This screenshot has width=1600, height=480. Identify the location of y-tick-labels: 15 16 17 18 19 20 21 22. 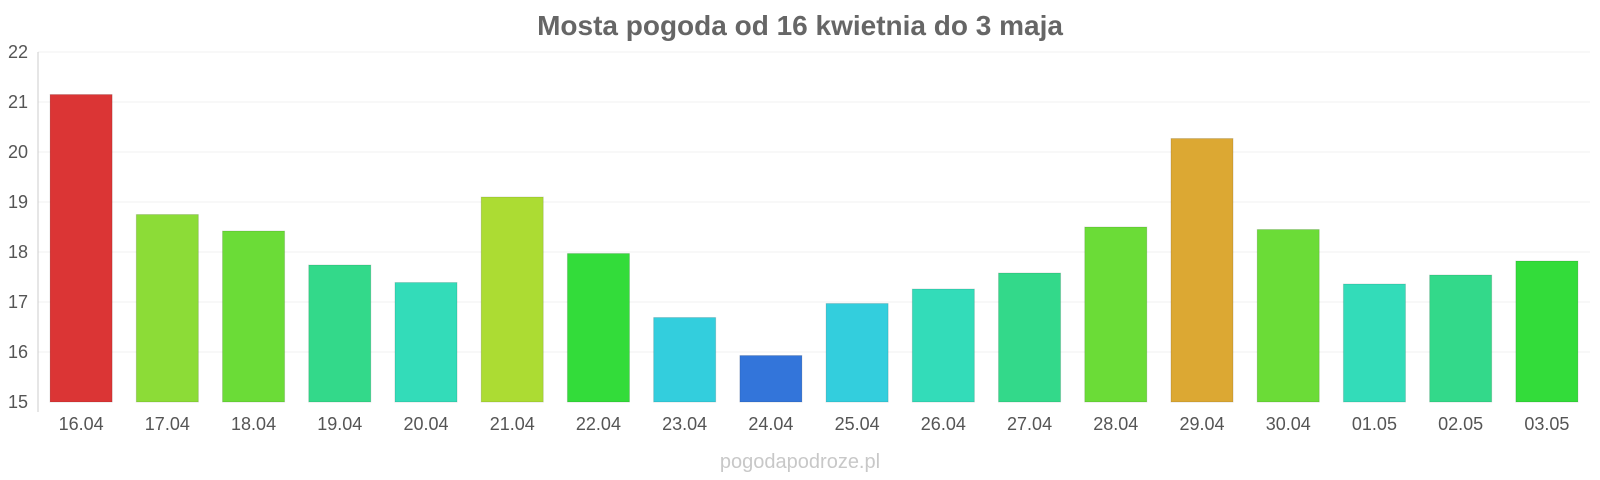
(18, 227).